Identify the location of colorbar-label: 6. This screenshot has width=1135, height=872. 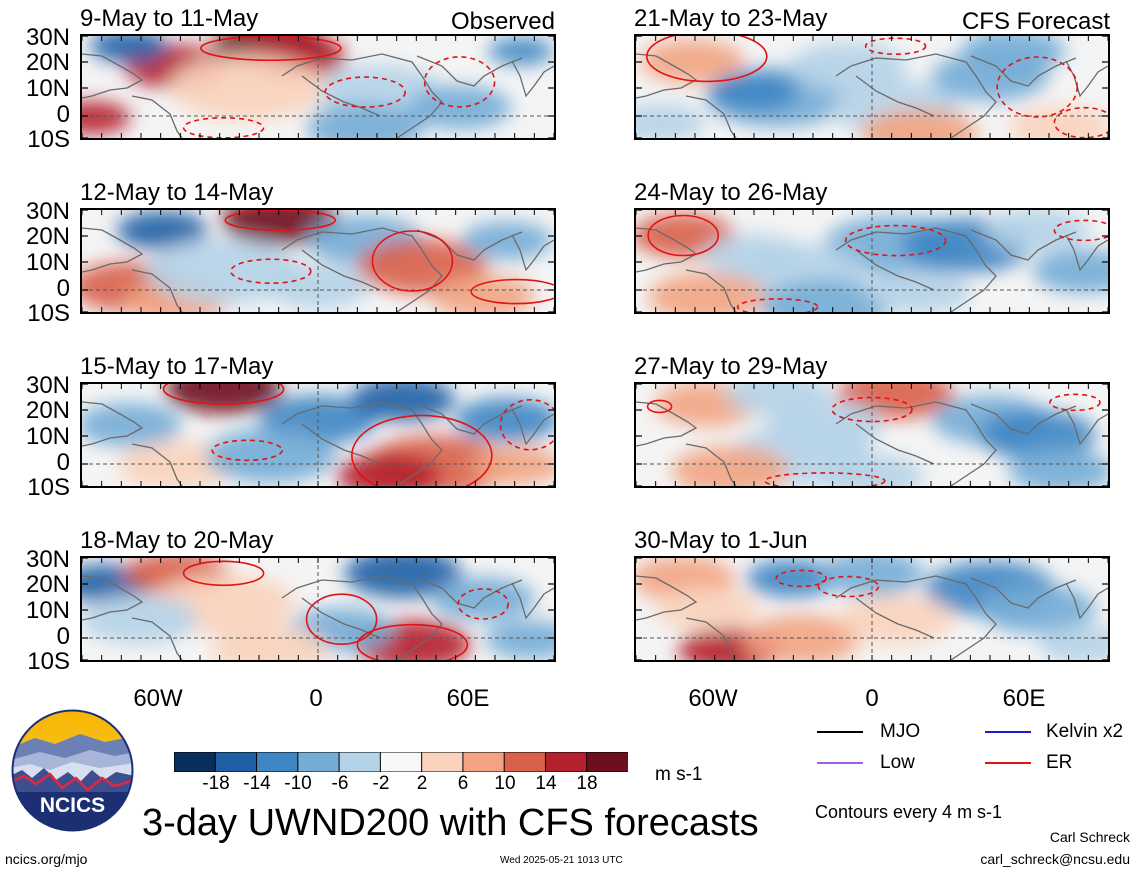
(463, 783).